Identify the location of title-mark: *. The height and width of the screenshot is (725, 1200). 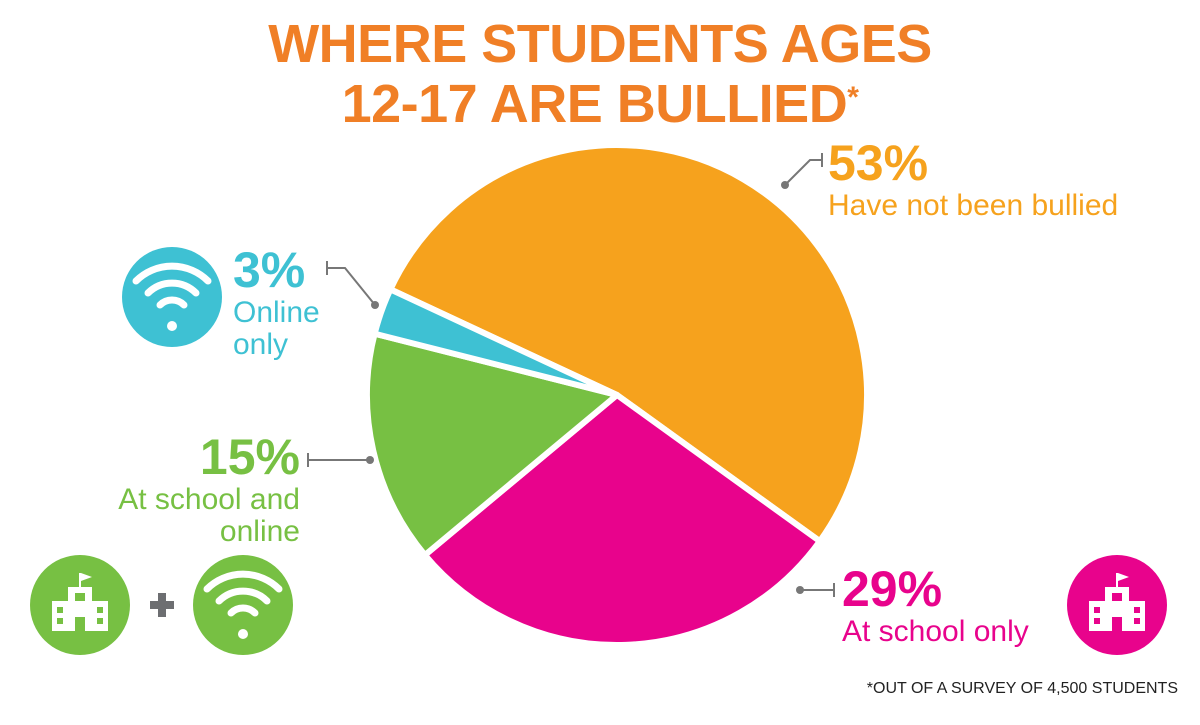
(853, 97).